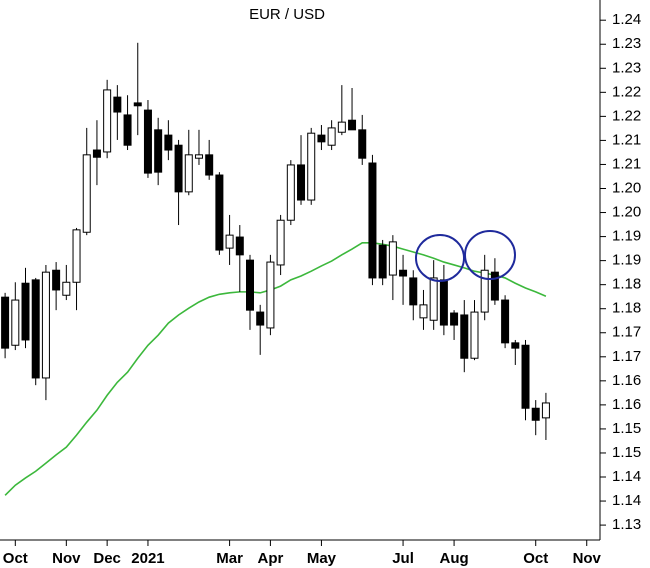 The height and width of the screenshot is (568, 650). I want to click on x-tick-label: Apr, so click(270, 558).